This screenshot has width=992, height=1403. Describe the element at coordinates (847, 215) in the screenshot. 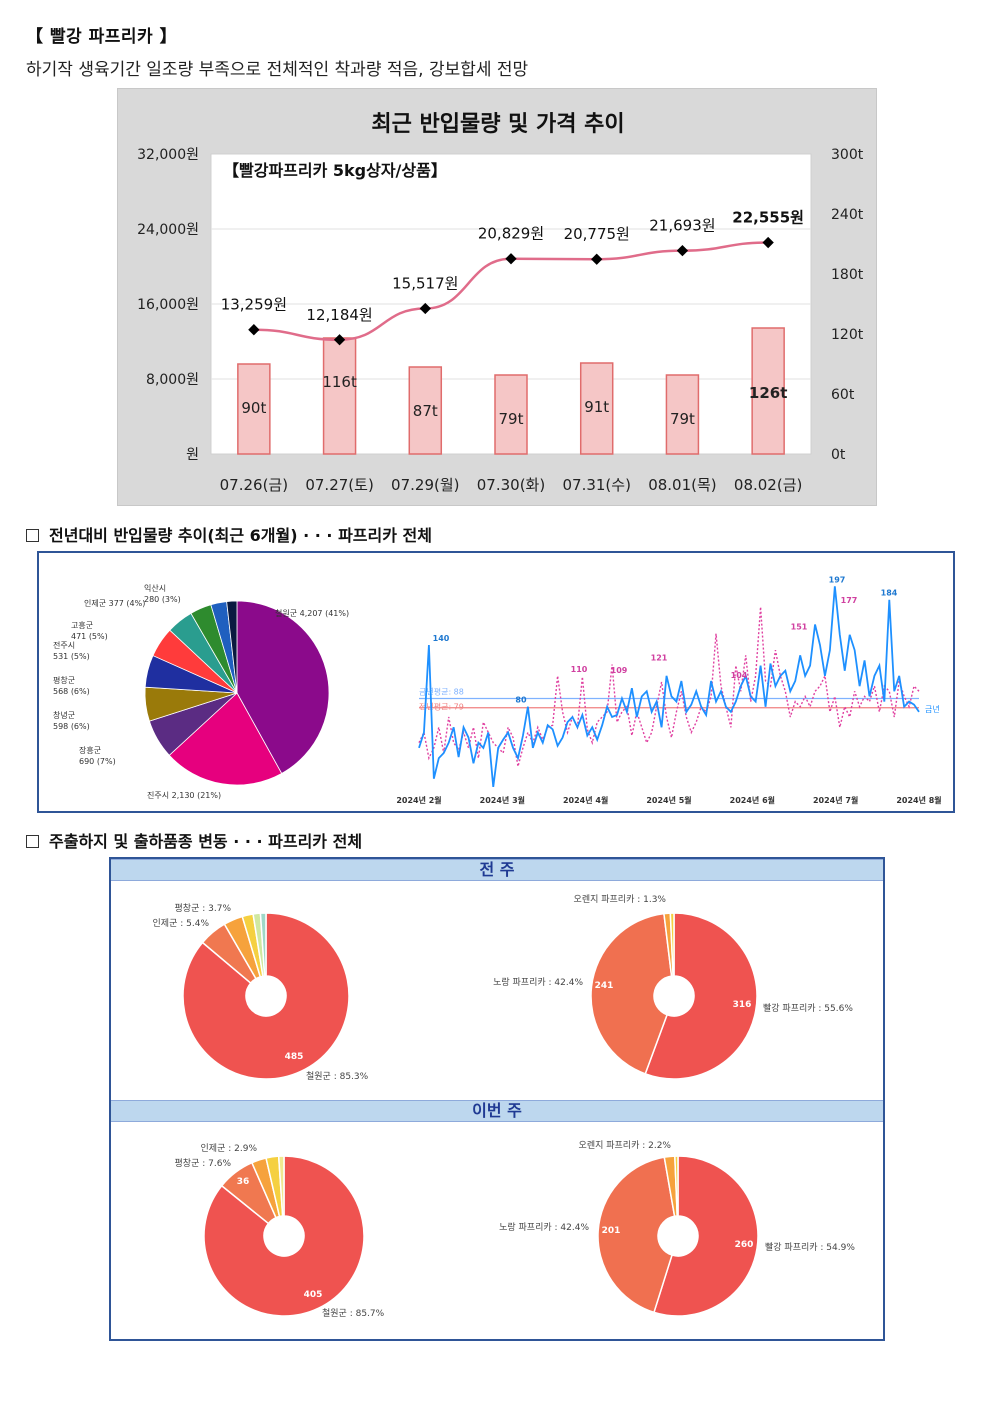

I see `y-right-tick-label: 240t` at that location.